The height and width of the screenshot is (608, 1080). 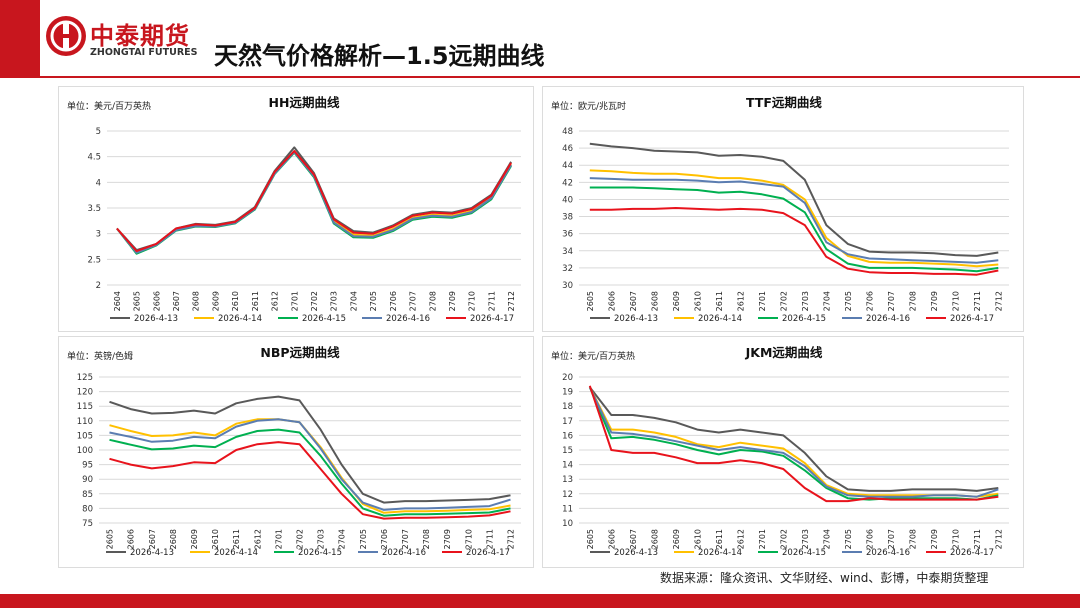 I want to click on y-tick-label: 90, so click(x=87, y=480).